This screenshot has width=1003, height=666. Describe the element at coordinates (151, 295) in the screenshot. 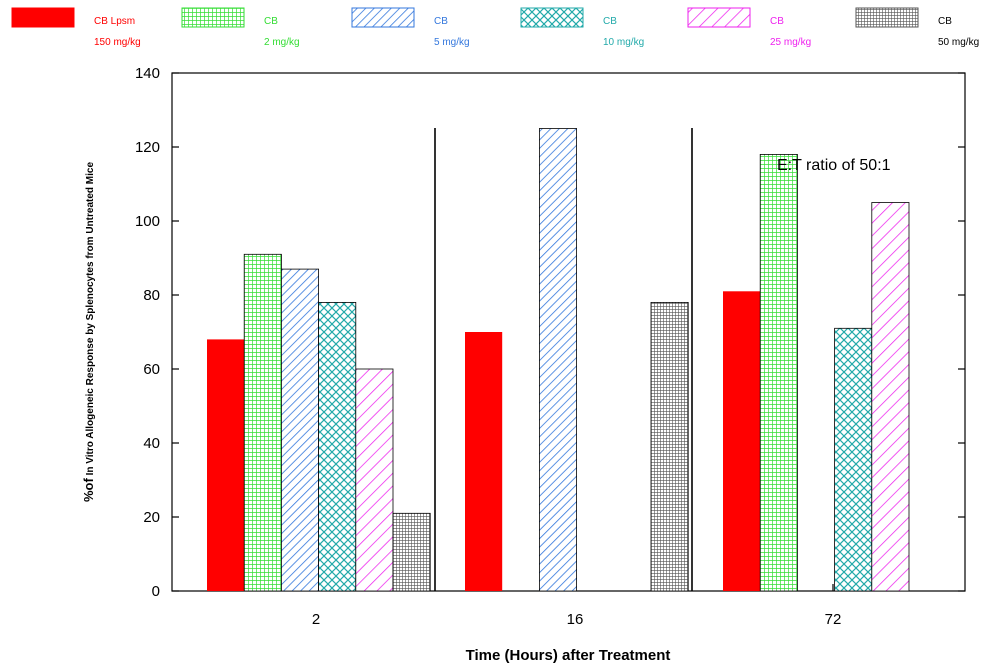

I see `y-tick-label: 80` at that location.